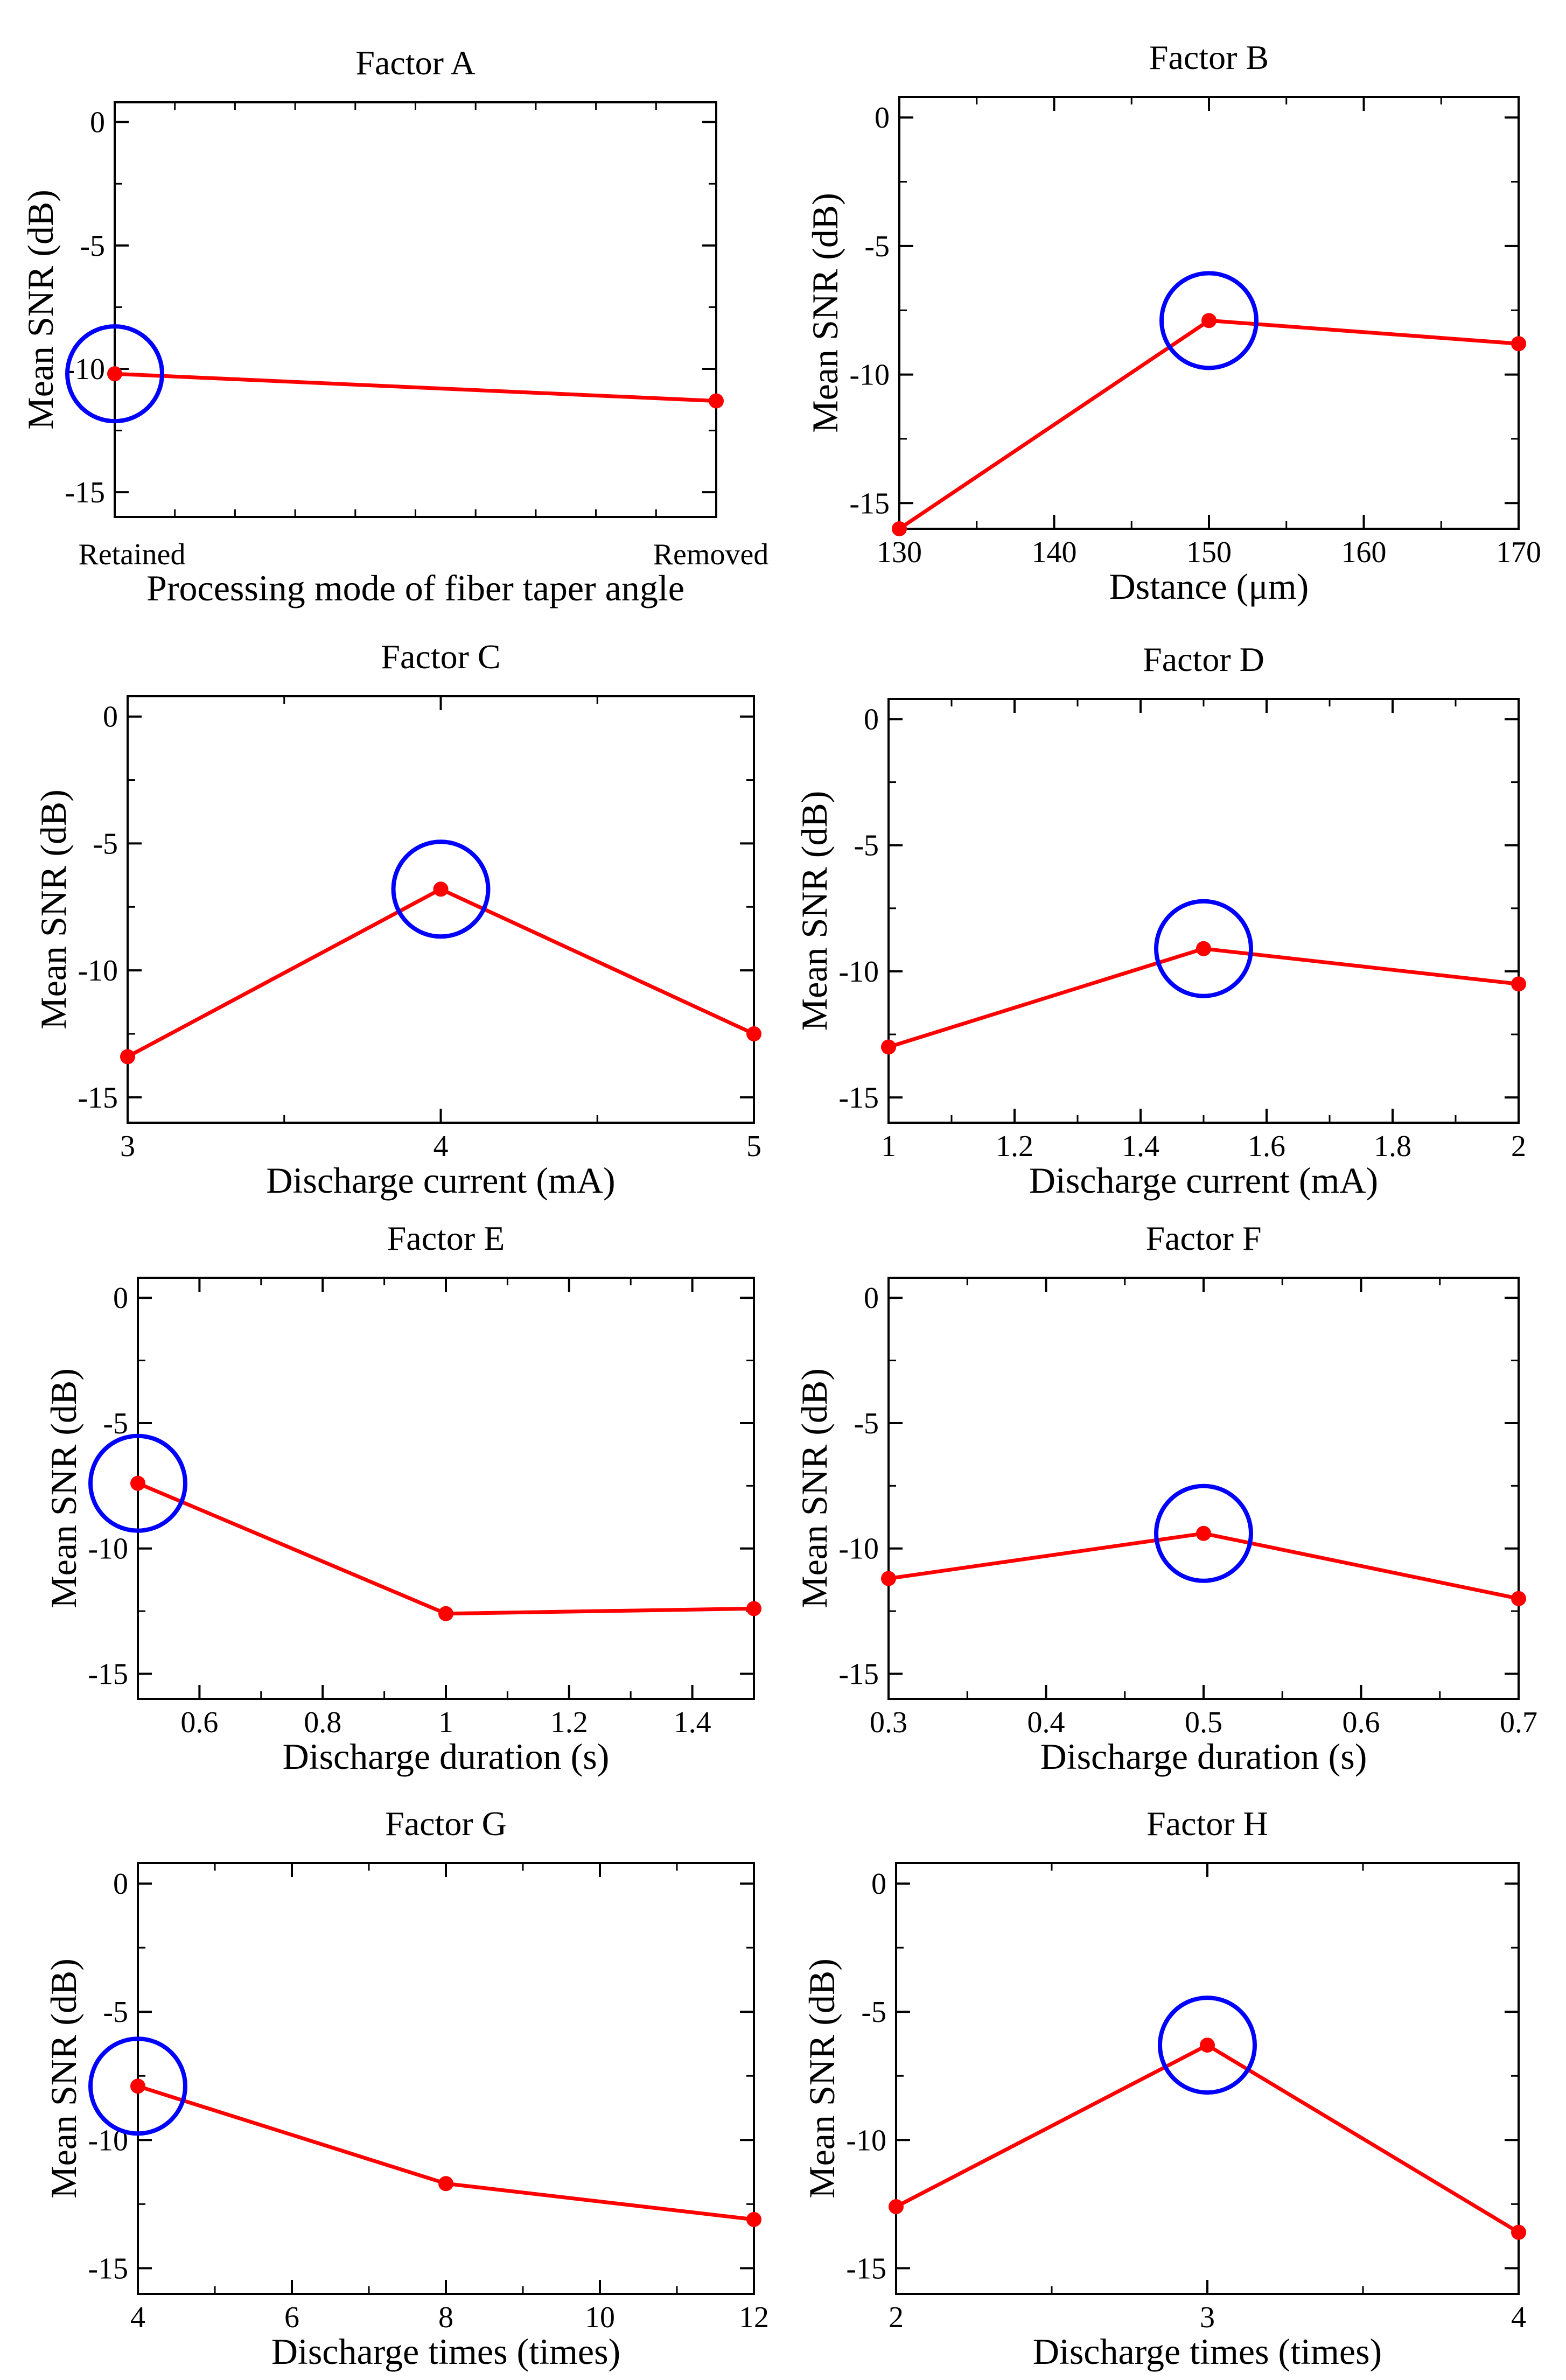  What do you see at coordinates (440, 657) in the screenshot?
I see `chart-title: Factor C` at bounding box center [440, 657].